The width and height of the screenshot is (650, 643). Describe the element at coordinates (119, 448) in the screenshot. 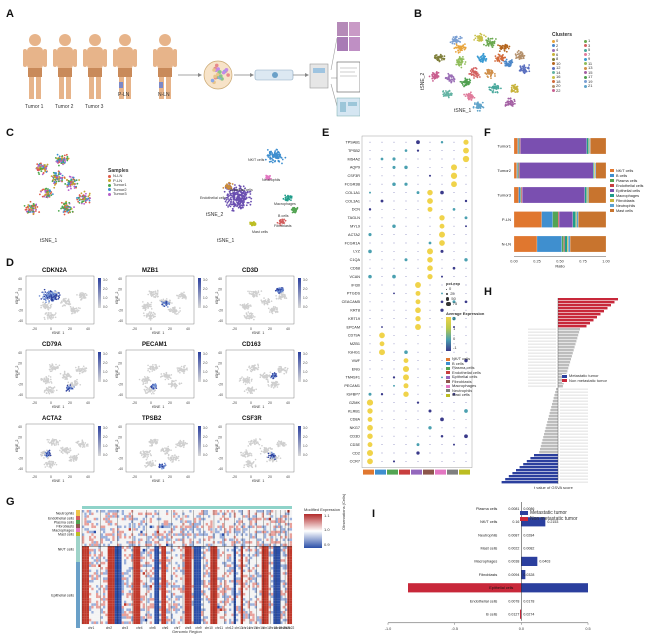

I see `feature-ytick: 0` at that location.